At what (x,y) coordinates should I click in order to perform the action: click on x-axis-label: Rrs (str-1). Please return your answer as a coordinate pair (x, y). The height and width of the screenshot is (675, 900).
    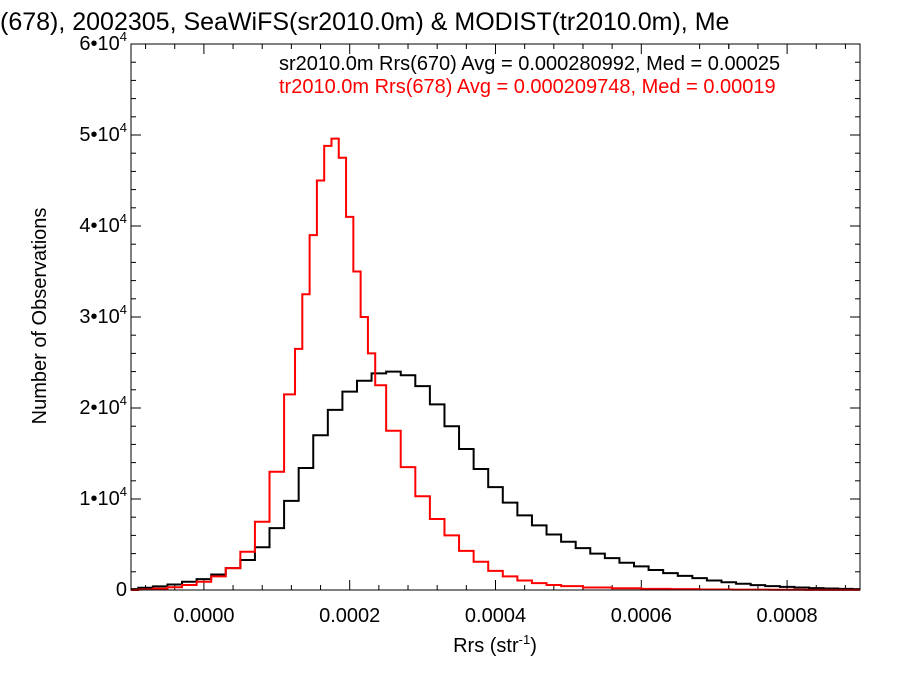
    Looking at the image, I should click on (495, 644).